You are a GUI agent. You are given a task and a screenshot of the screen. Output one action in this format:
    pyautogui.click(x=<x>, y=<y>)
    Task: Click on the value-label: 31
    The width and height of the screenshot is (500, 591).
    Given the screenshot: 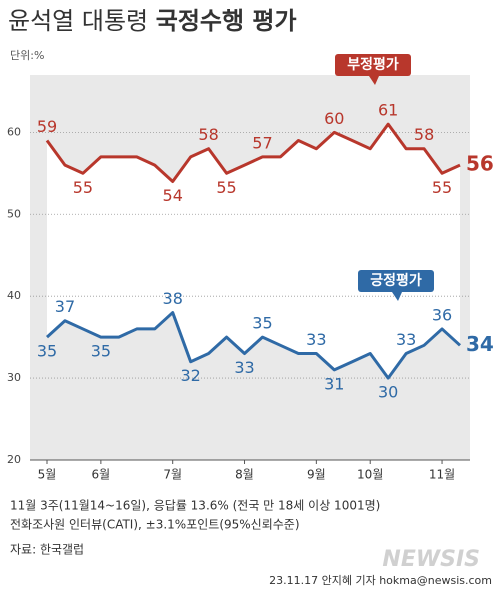 What is the action you would take?
    pyautogui.click(x=334, y=383)
    